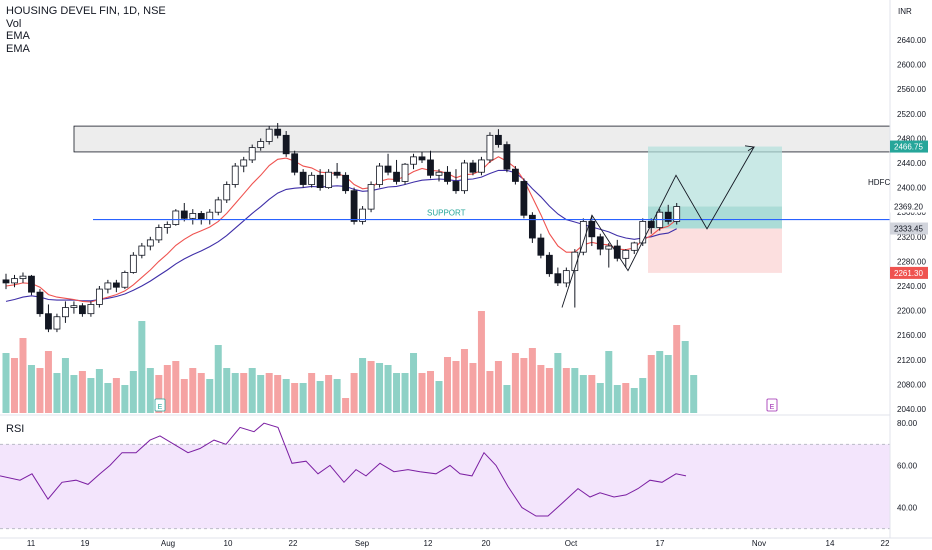  I want to click on legend-ema-2: EMA, so click(18, 48).